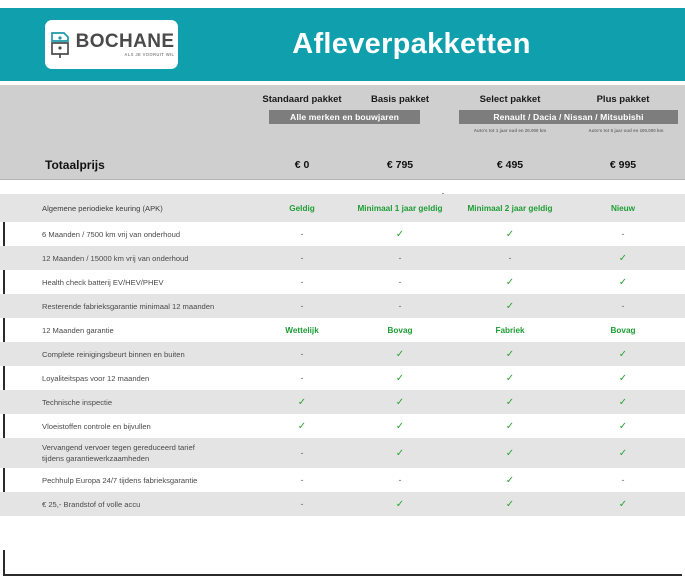 This screenshot has width=685, height=576. Describe the element at coordinates (342, 402) in the screenshot. I see `table-row: Technische inspectie ✓ ✓ ✓ ✓` at that location.